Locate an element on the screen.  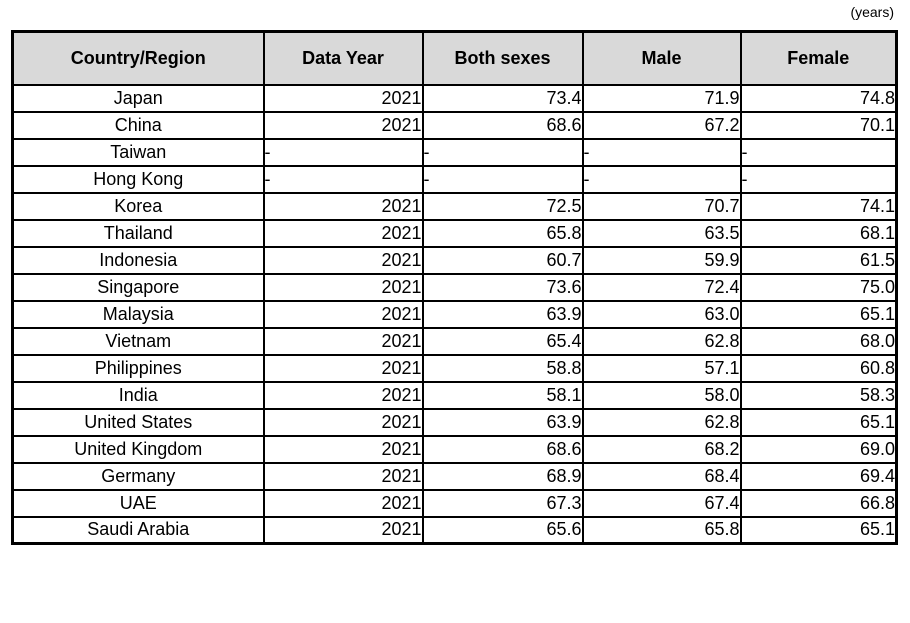
table-row: Korea 2021 72.5 70.7 74.1 is located at coordinates (454, 206).